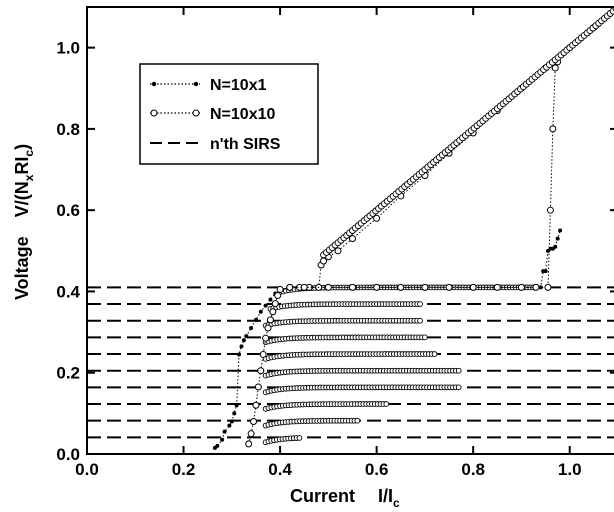  I want to click on legend-box, so click(229, 114).